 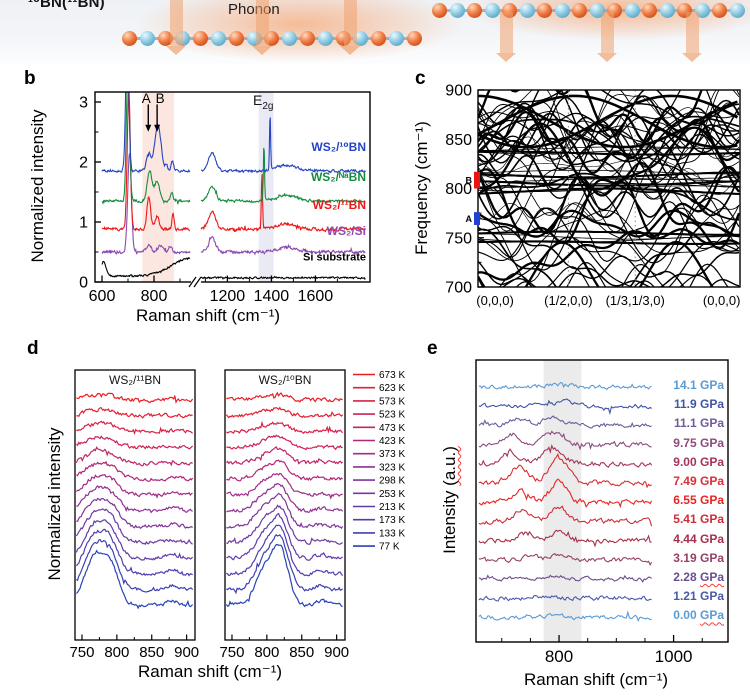 I want to click on legend-label: 473 K, so click(x=392, y=428).